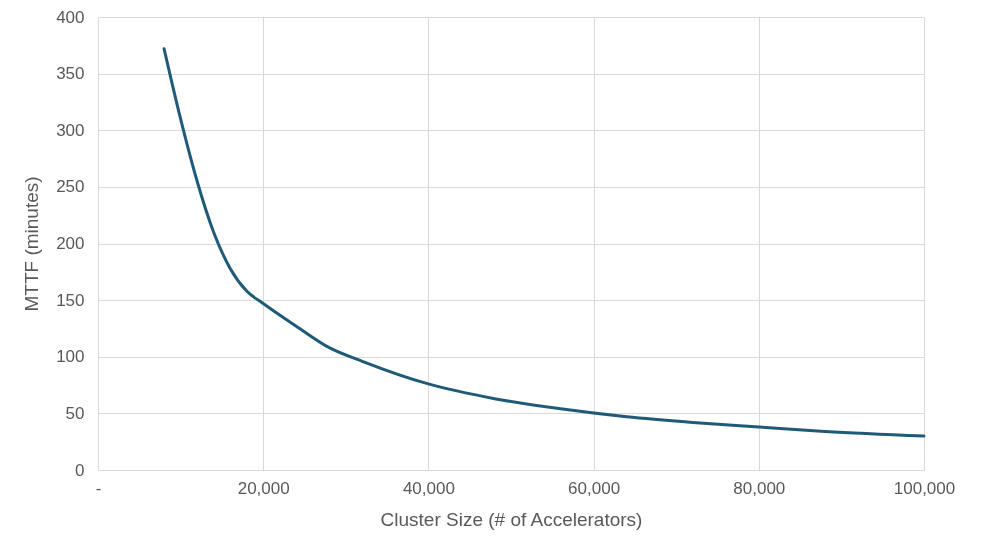  What do you see at coordinates (70, 130) in the screenshot?
I see `y-tick-label: 300` at bounding box center [70, 130].